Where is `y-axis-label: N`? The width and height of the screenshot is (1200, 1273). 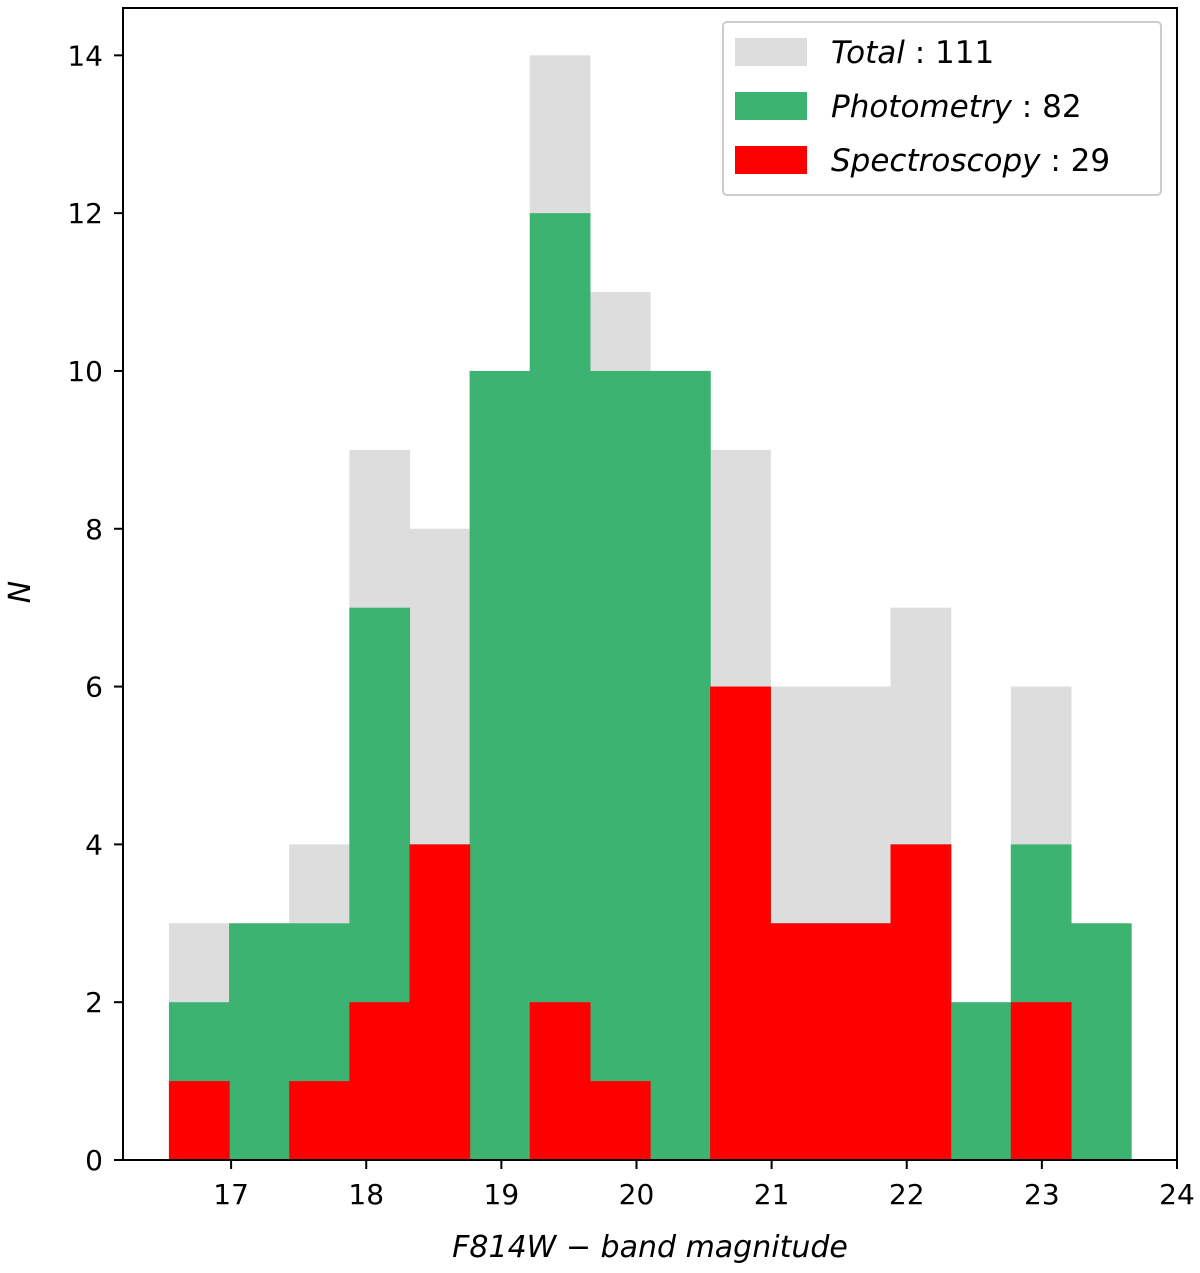
y-axis-label: N is located at coordinates (20, 592).